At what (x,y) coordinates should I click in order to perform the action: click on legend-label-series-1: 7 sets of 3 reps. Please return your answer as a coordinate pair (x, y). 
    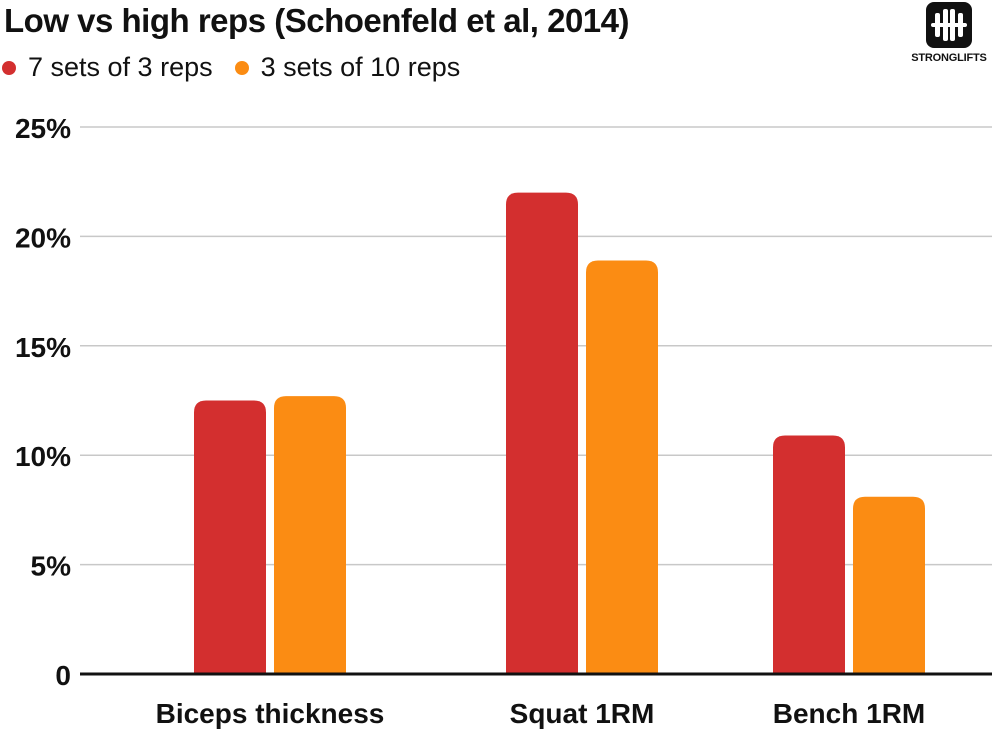
    Looking at the image, I should click on (120, 67).